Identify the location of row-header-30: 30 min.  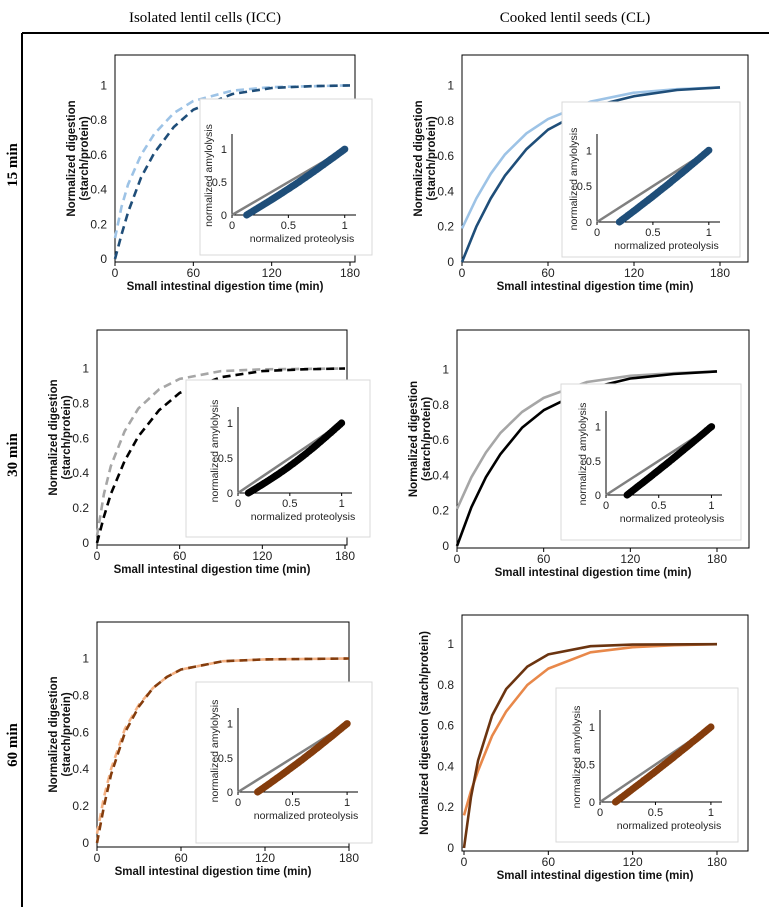
(13, 454).